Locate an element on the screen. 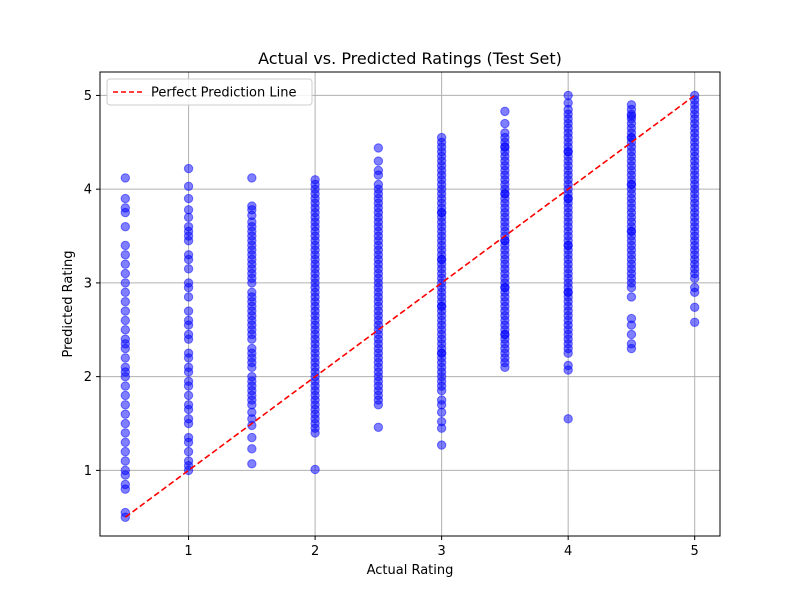  x-axis-title: Actual Rating is located at coordinates (410, 570).